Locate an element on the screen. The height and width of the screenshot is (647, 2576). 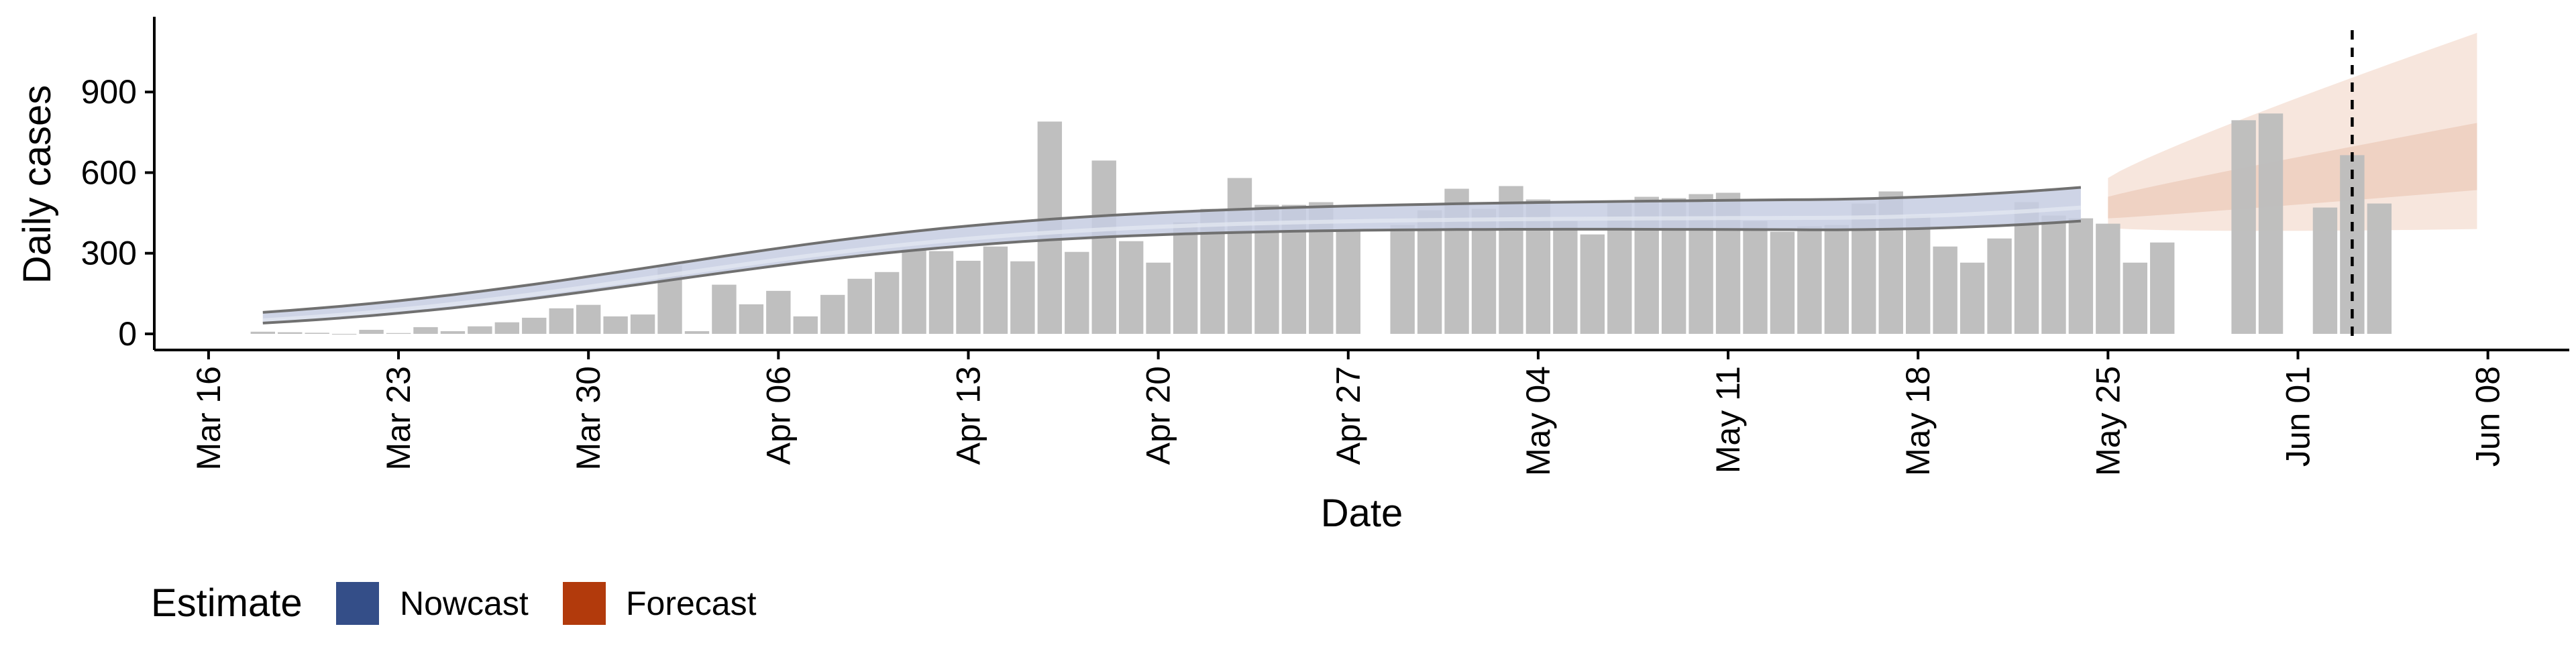
x-tick-label: Apr 13 is located at coordinates (968, 415).